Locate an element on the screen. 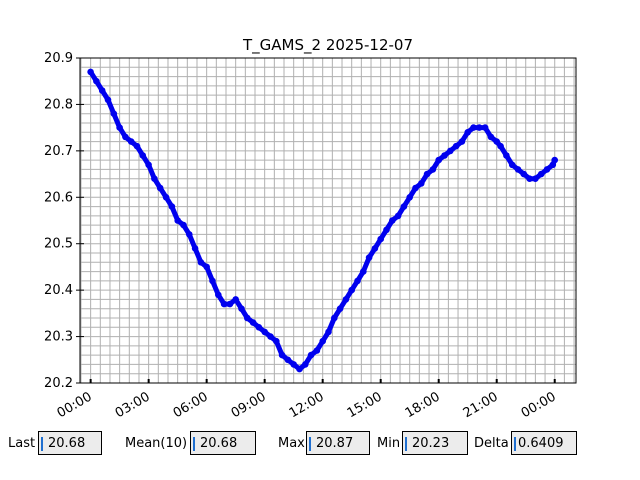  chart-title: T_GAMS_2 2025-12-07 is located at coordinates (327, 45).